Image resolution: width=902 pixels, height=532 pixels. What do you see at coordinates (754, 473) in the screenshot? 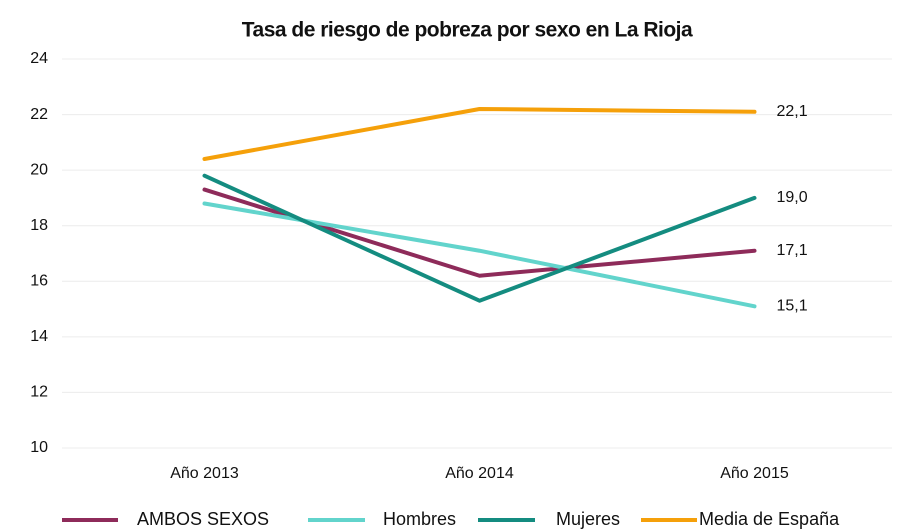
I see `x-tick-label: Año 2015` at bounding box center [754, 473].